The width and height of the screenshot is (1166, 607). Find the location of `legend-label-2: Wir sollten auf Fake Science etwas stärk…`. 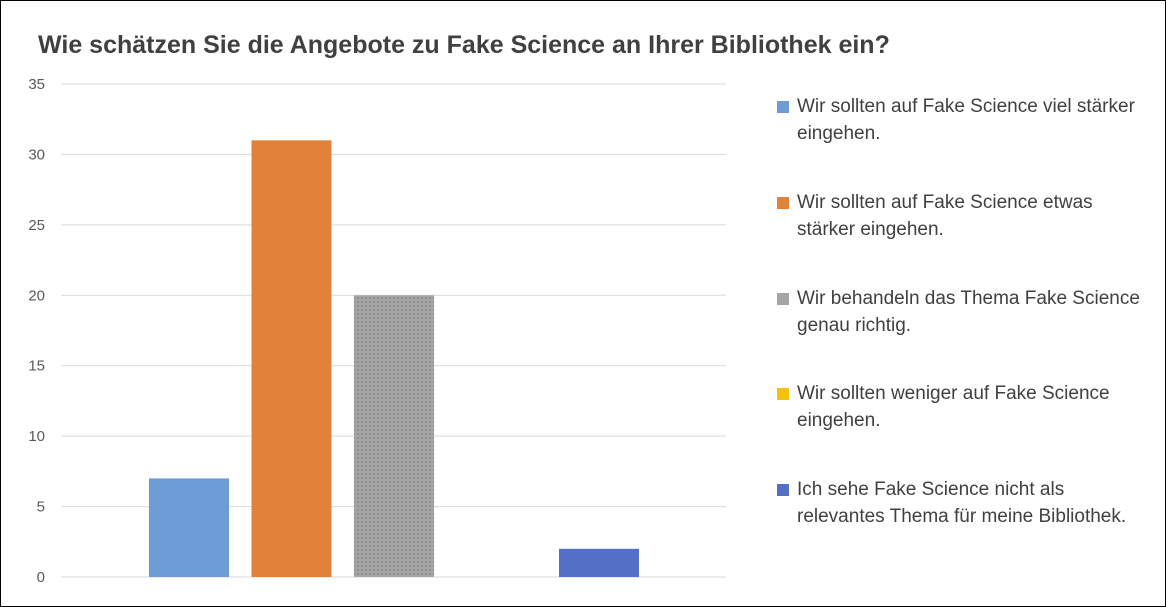

legend-label-2: Wir sollten auf Fake Science etwas stärk… is located at coordinates (945, 216).